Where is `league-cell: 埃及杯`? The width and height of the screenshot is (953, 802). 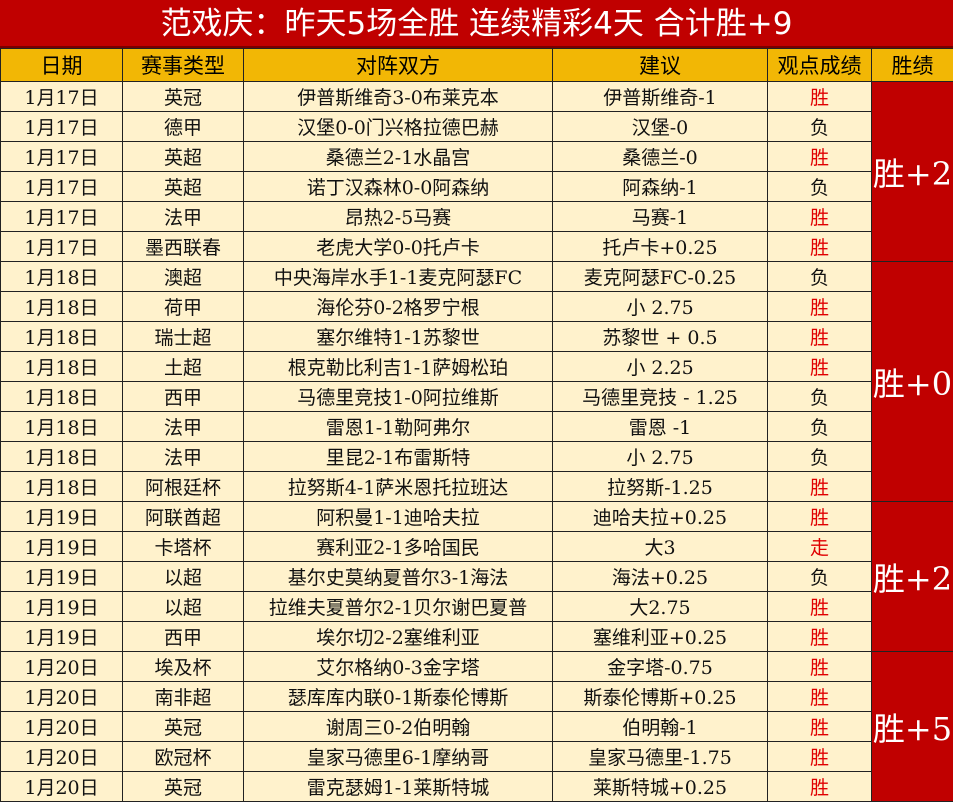
league-cell: 埃及杯 is located at coordinates (183, 666).